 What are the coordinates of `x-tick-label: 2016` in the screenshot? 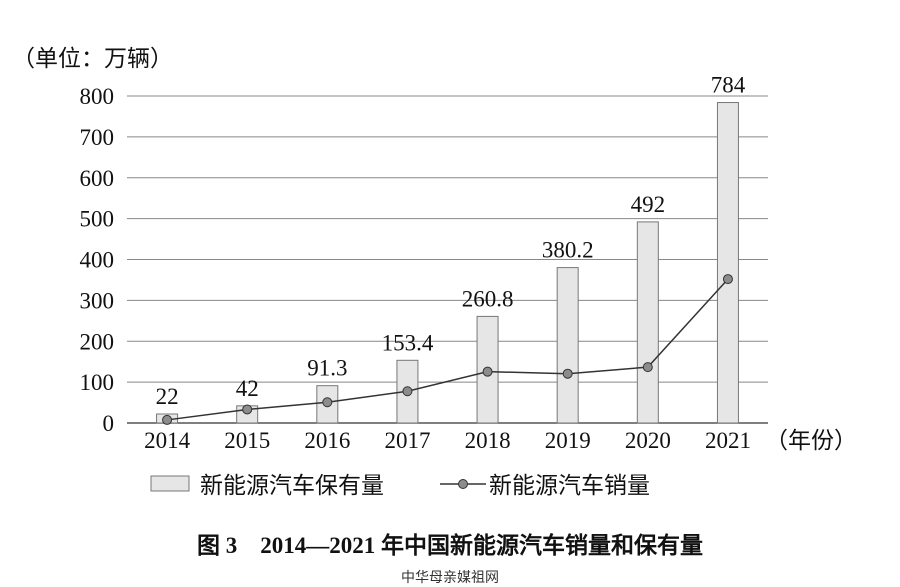 It's located at (327, 440).